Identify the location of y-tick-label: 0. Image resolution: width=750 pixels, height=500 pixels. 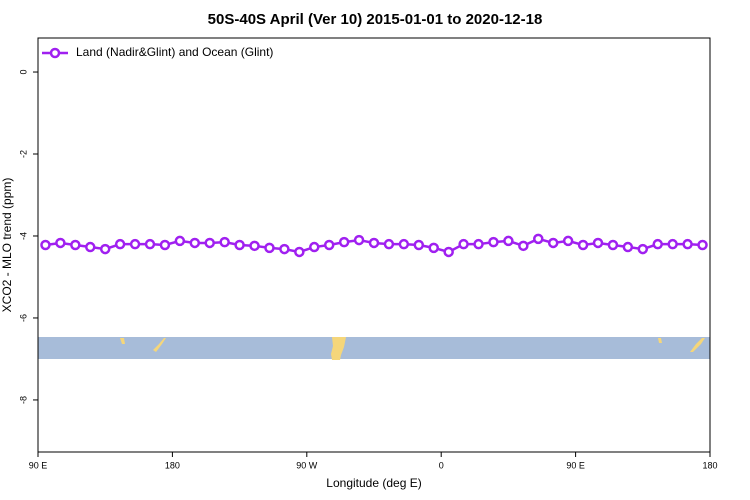
(23, 72).